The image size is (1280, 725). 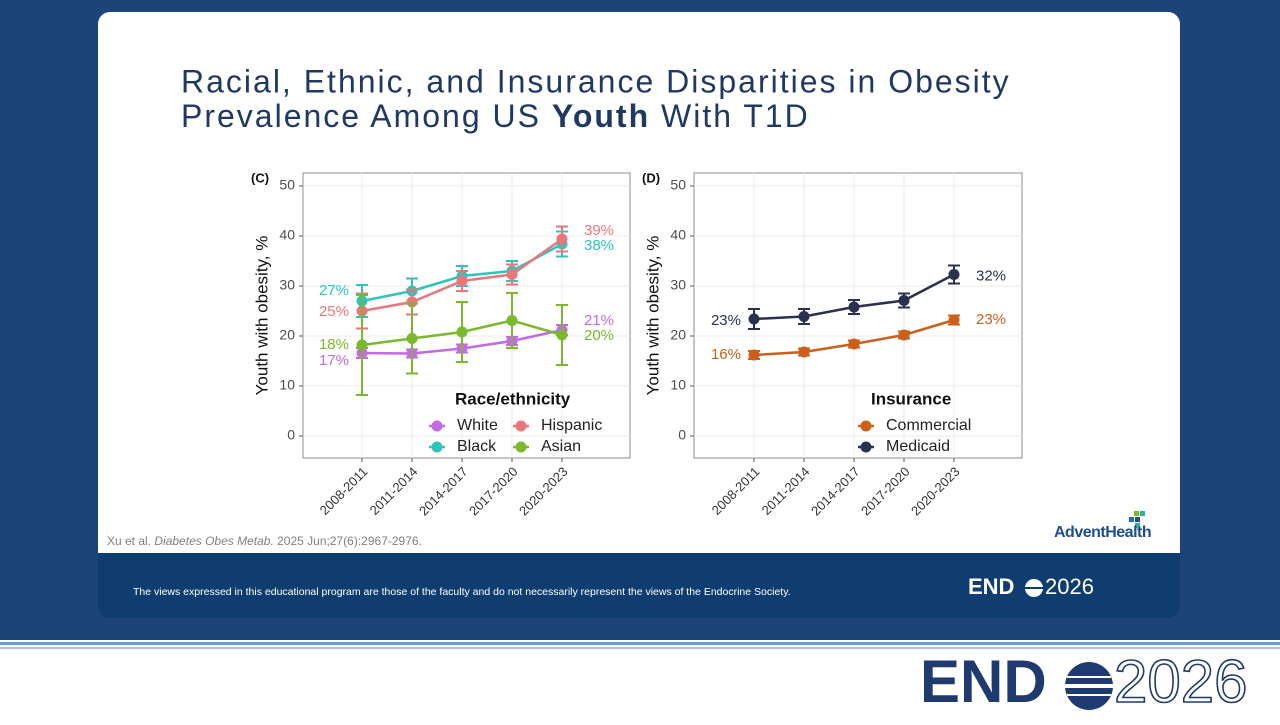 I want to click on value-label: 27%, so click(x=334, y=290).